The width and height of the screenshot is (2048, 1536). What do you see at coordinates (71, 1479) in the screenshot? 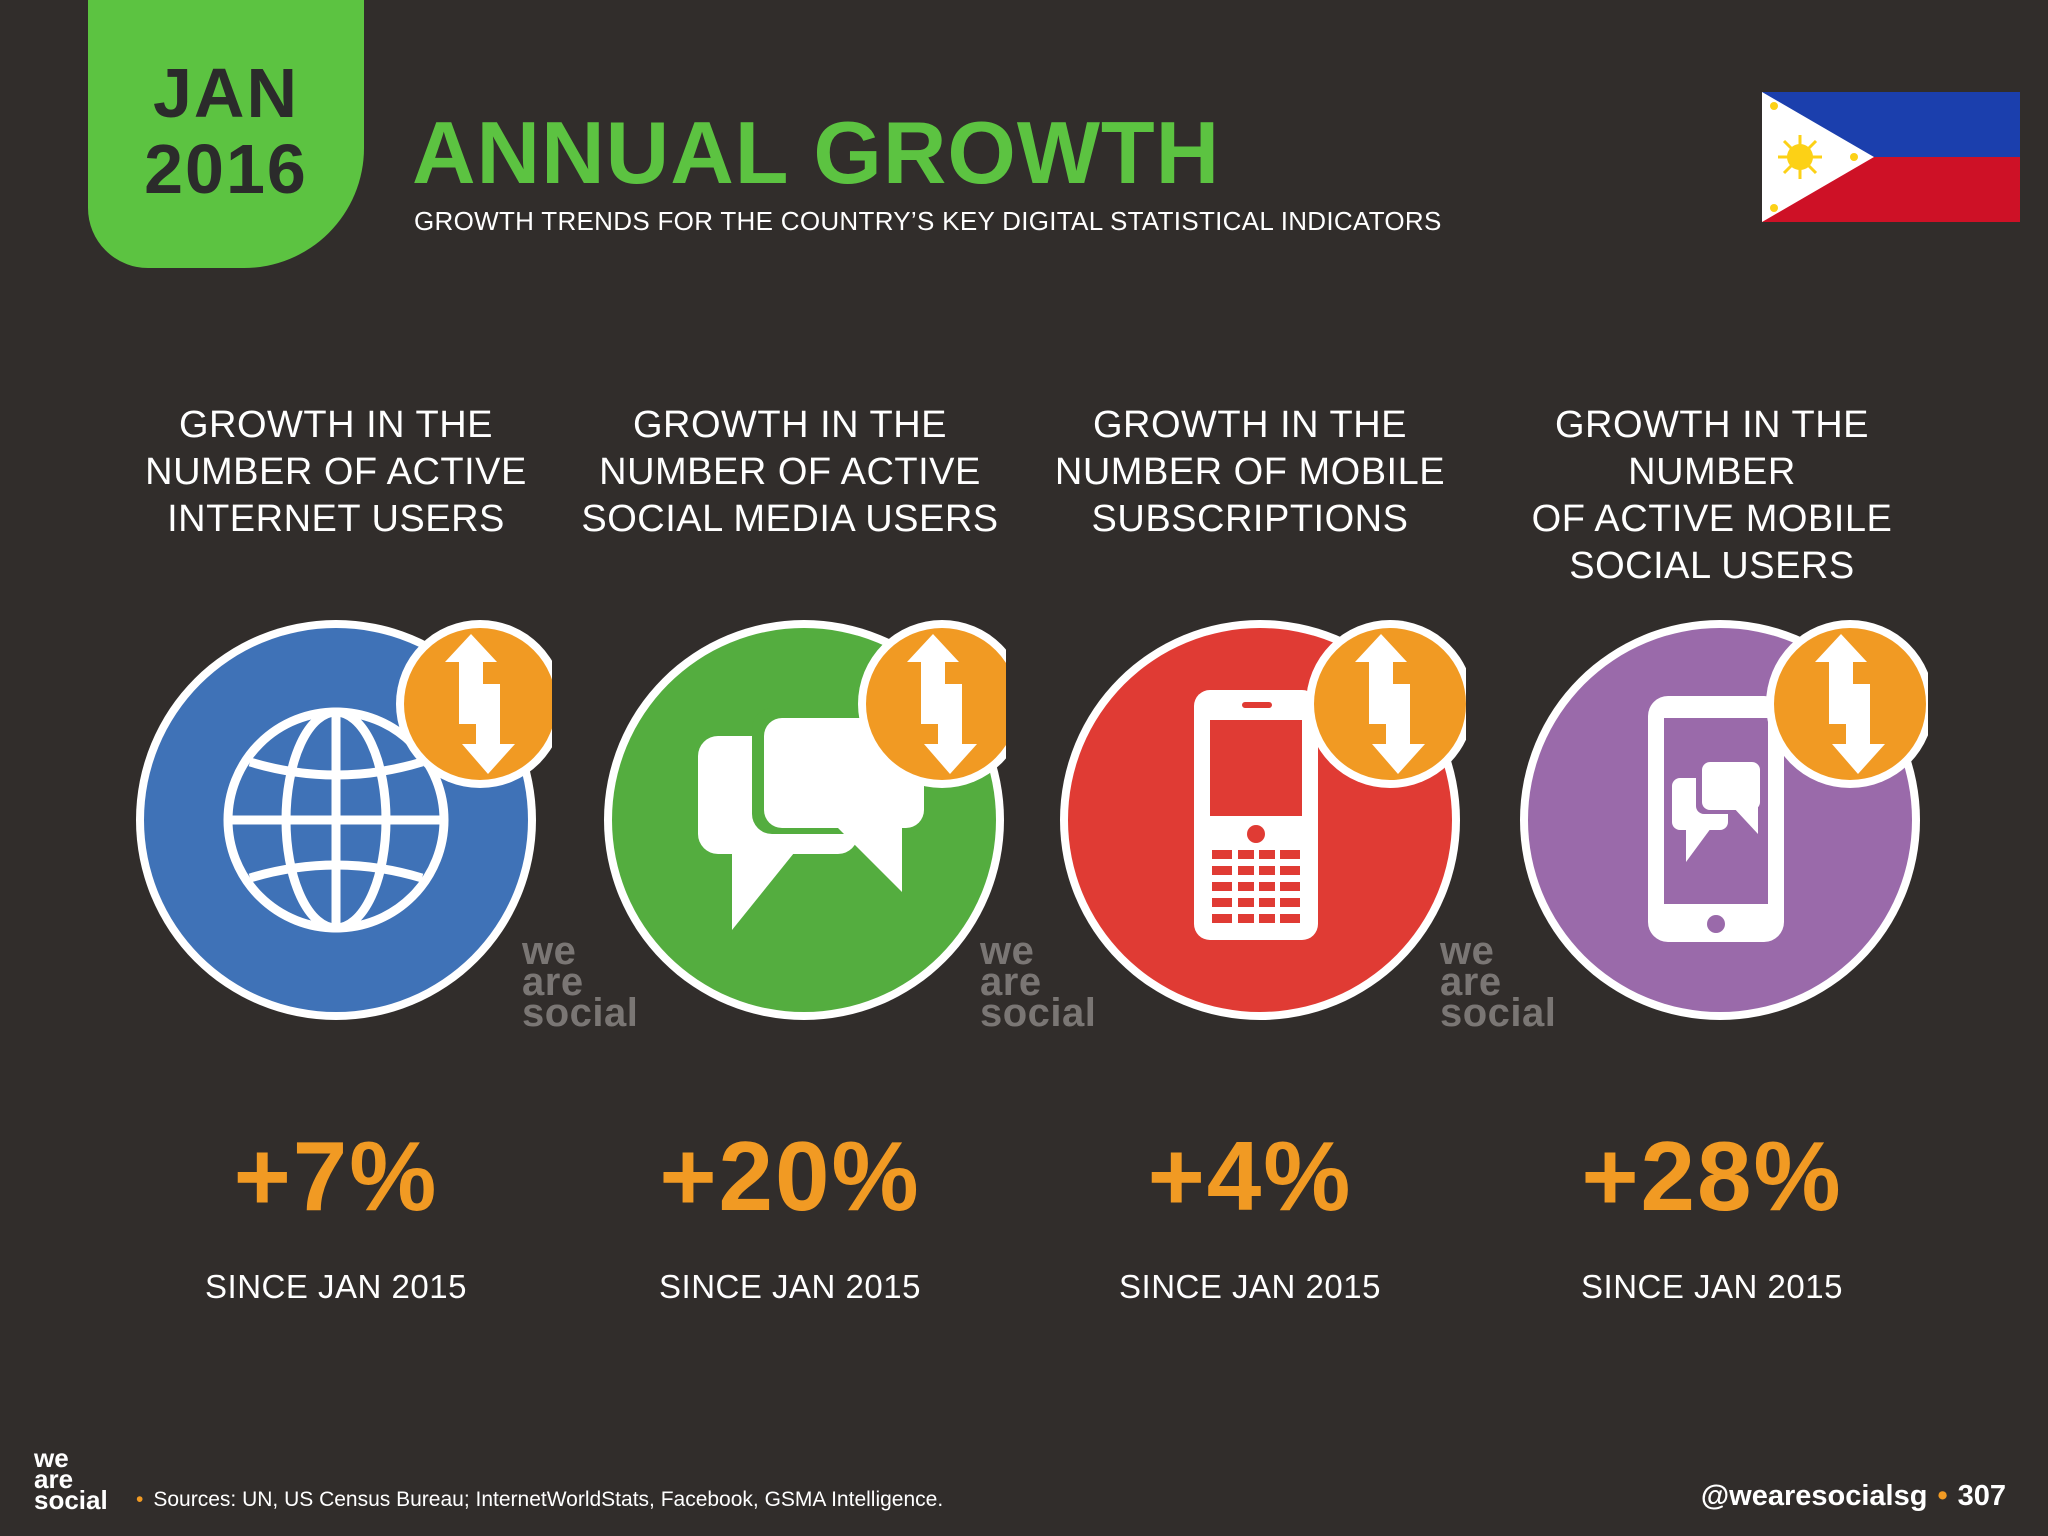
I see `footer-logo: we are social` at bounding box center [71, 1479].